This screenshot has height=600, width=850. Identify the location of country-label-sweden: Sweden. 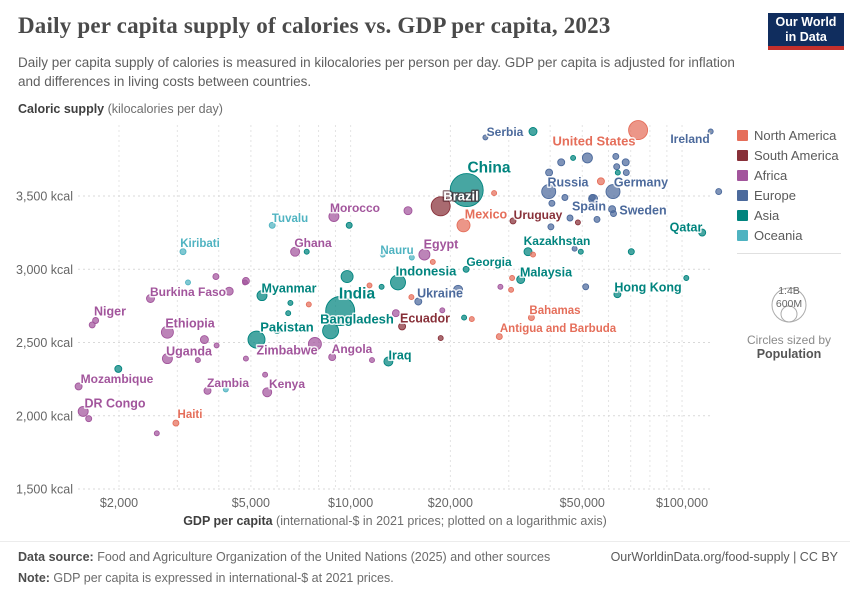
(643, 210).